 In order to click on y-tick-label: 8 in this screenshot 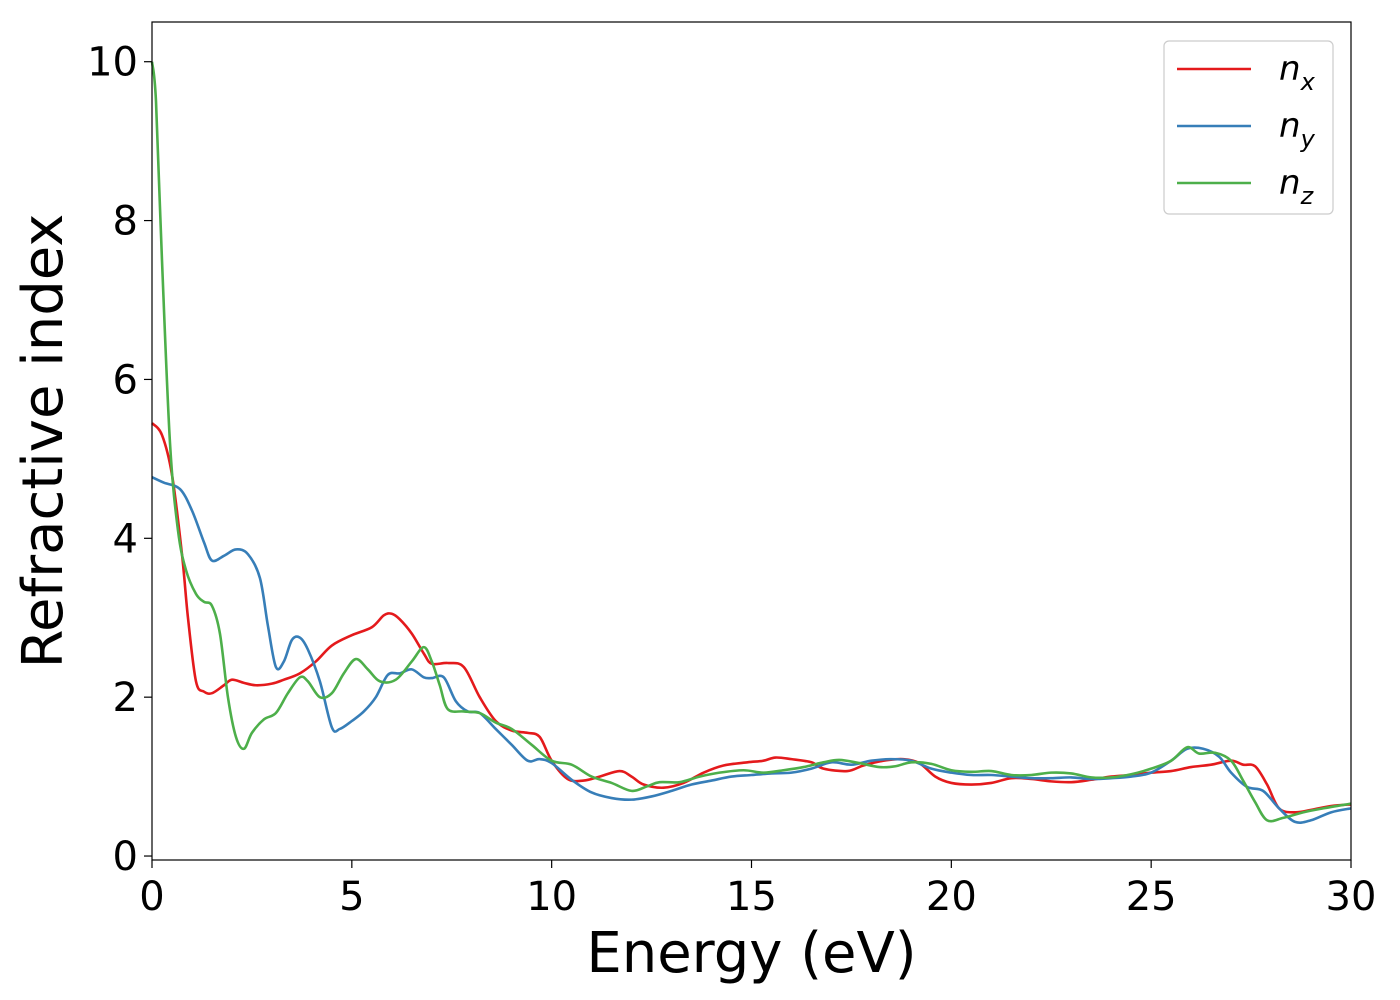, I will do `click(125, 222)`.